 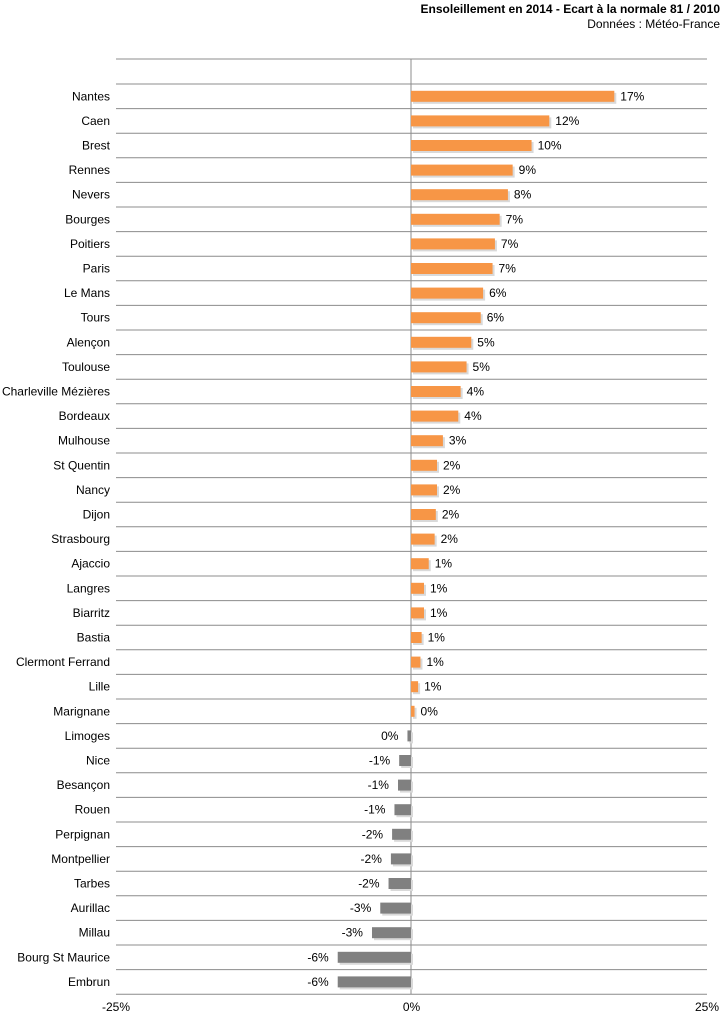 I want to click on category-label: Langres, so click(x=88, y=588).